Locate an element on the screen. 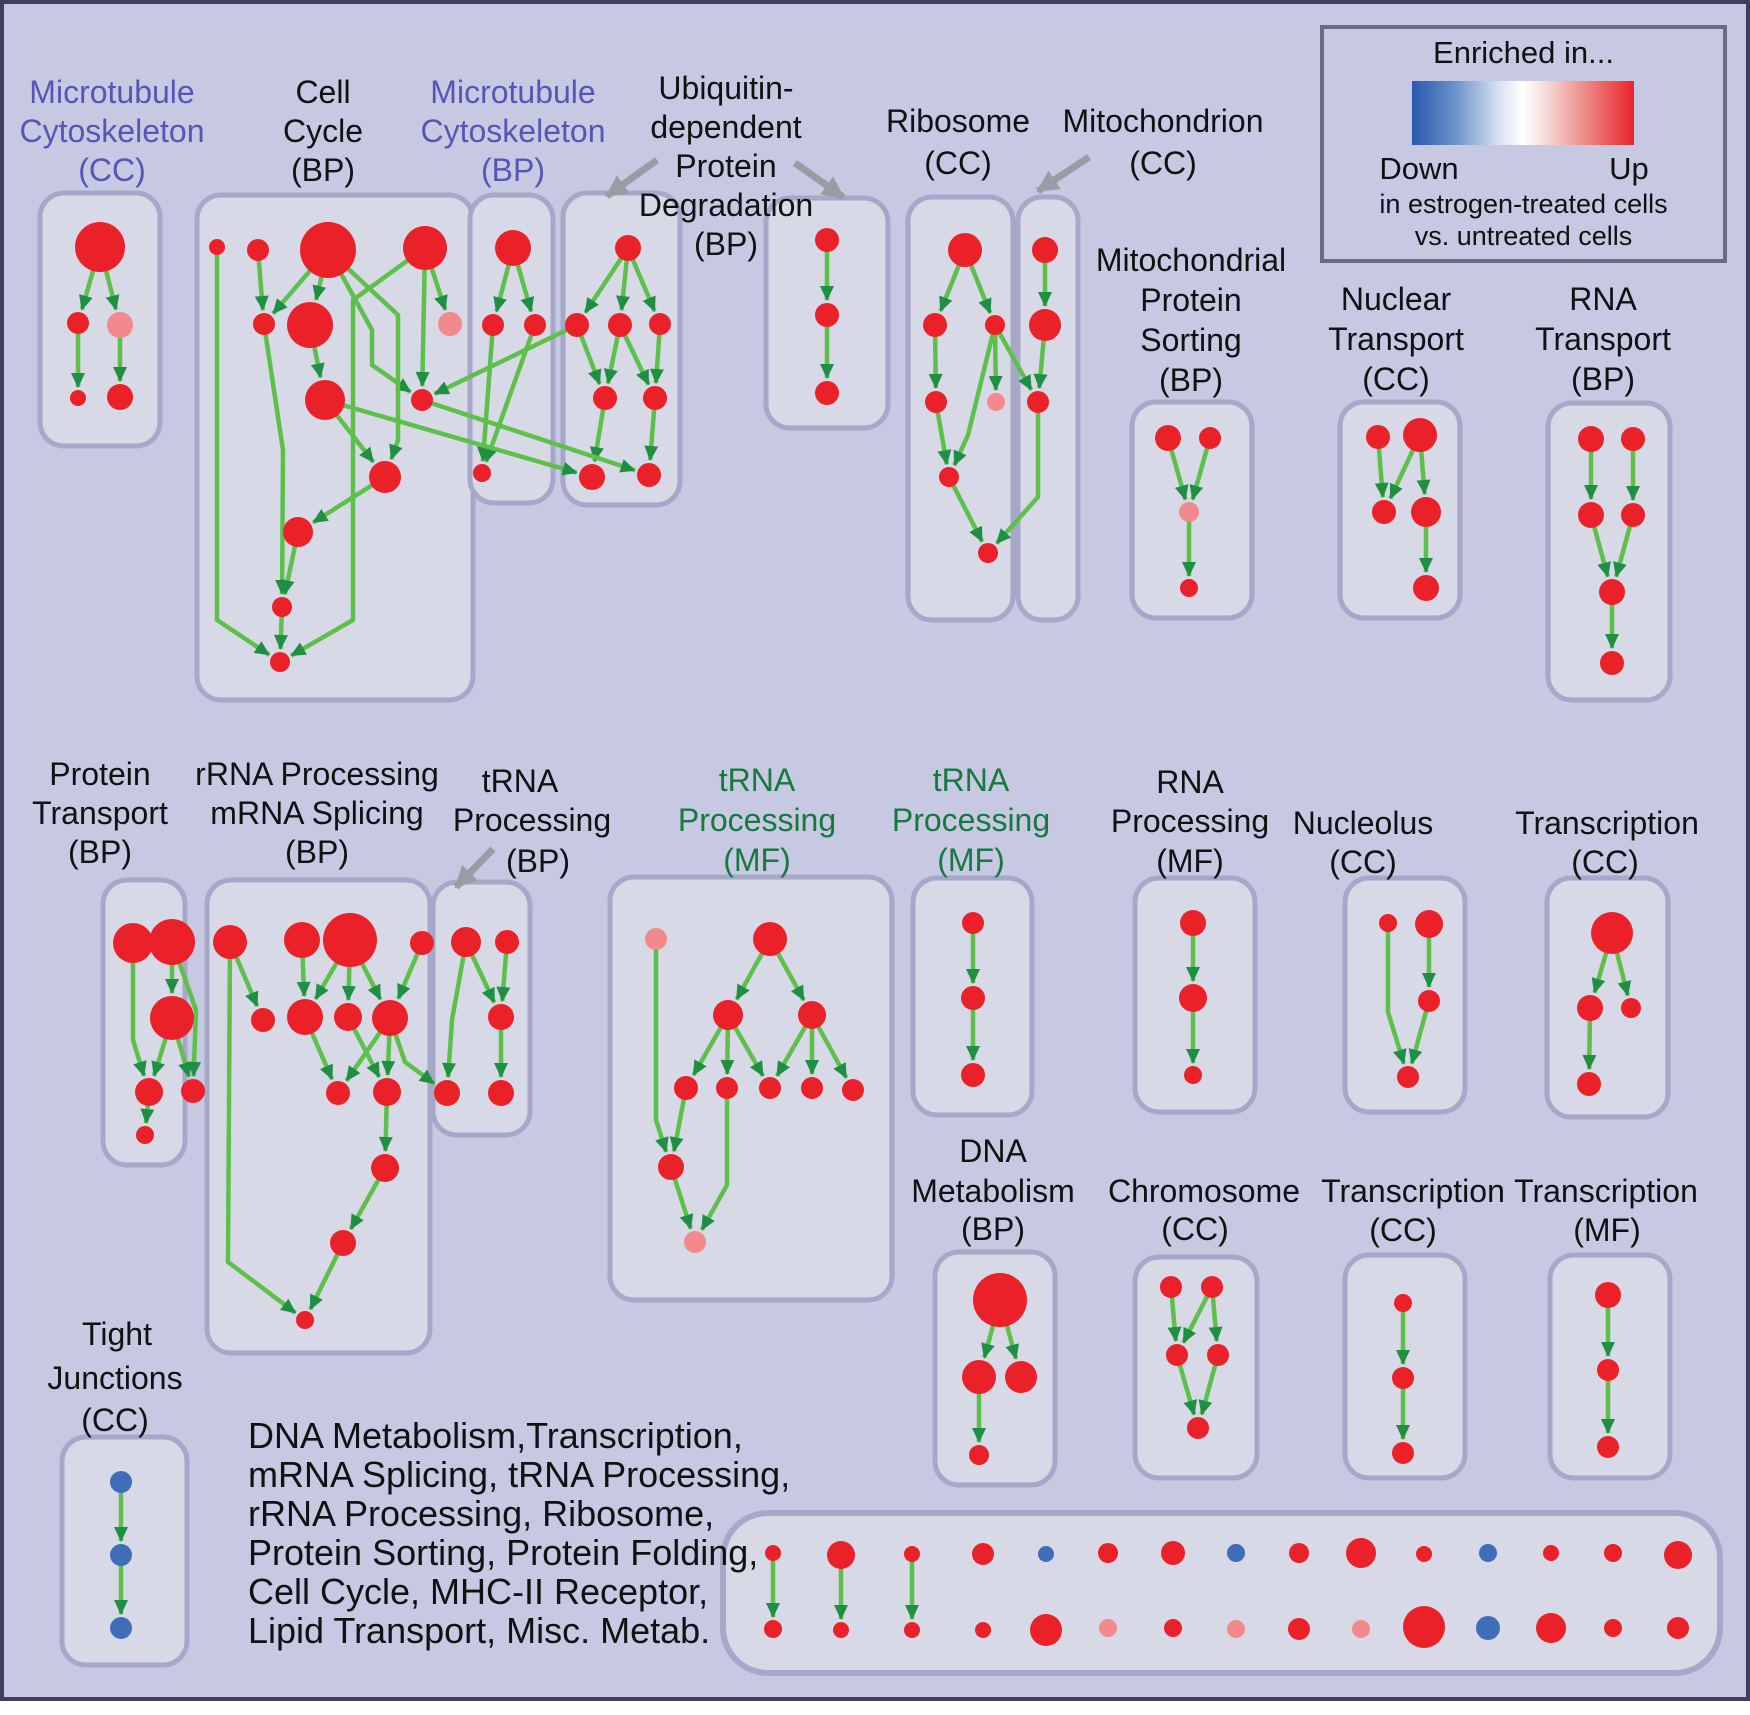  cluster-title-tj: Junctions is located at coordinates (114, 1378).